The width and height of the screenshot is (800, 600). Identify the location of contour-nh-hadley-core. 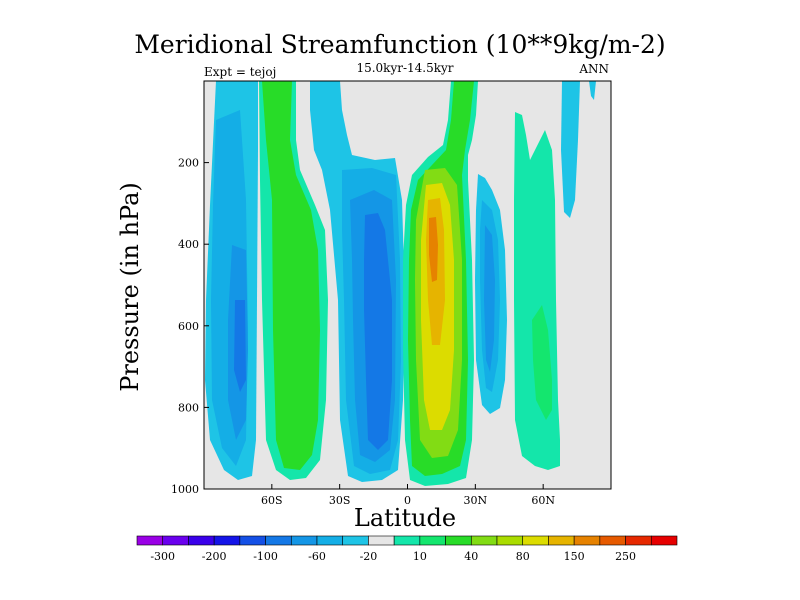
(433, 249).